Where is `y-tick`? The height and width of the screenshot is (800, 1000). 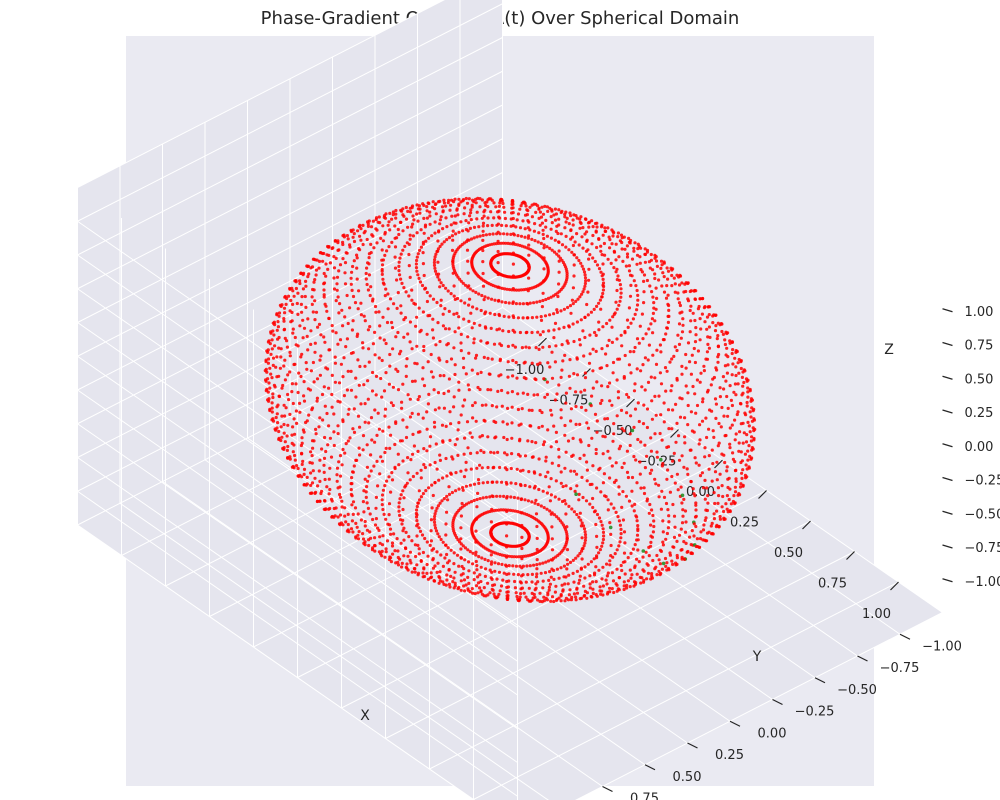
y-tick is located at coordinates (777, 702).